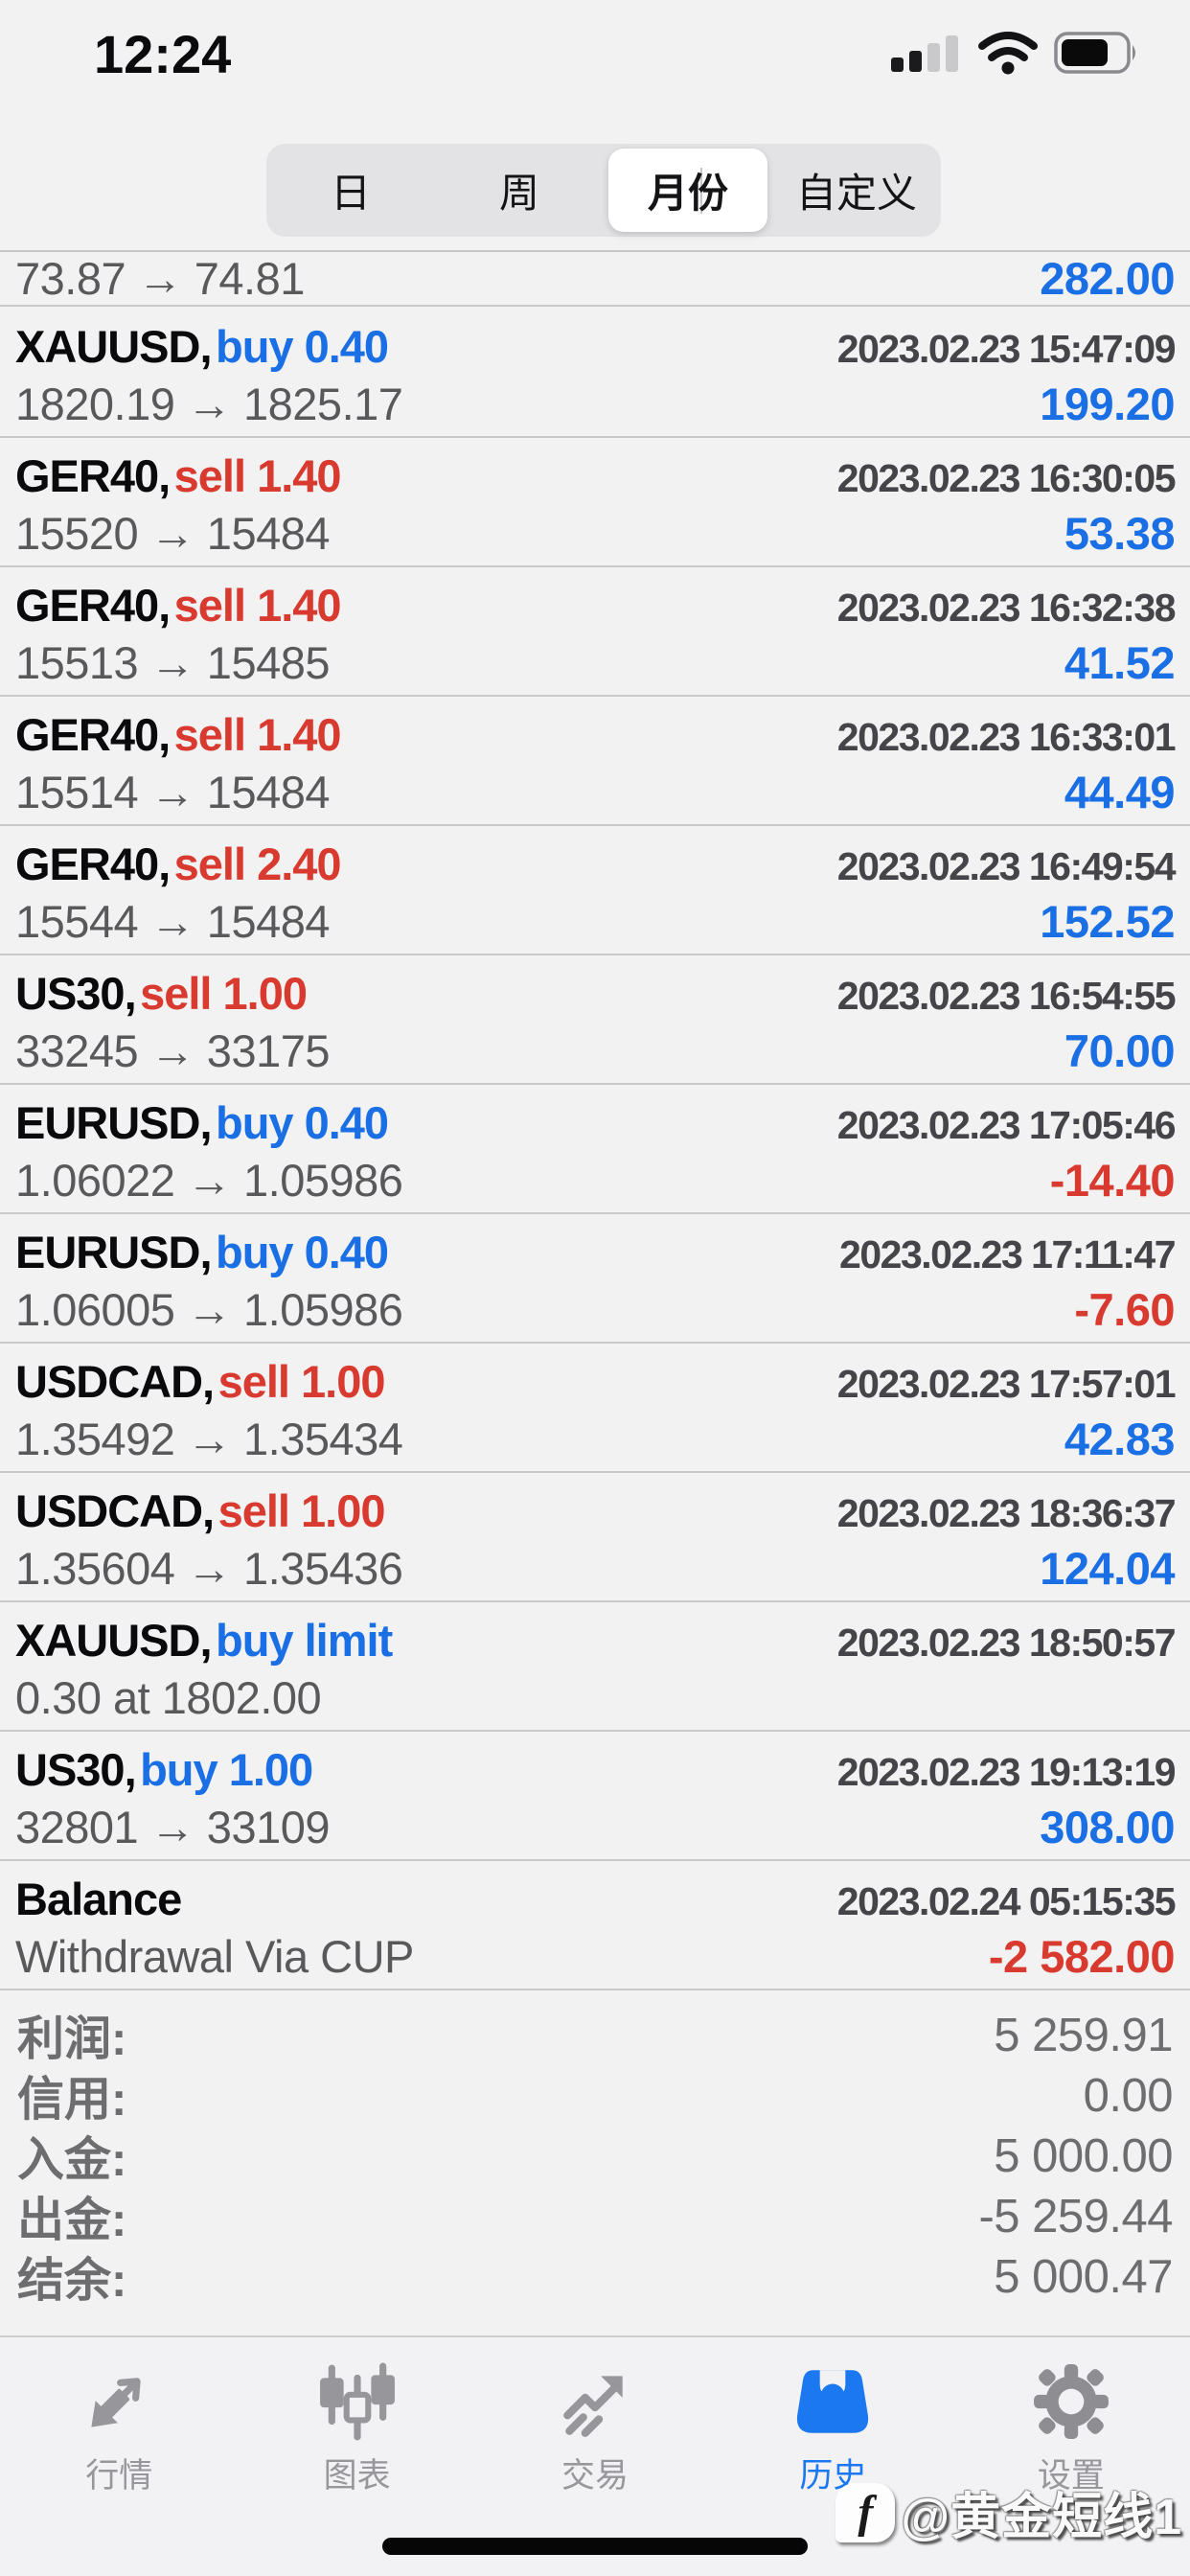 This screenshot has height=2576, width=1190. I want to click on segment-custom: 自定义, so click(856, 193).